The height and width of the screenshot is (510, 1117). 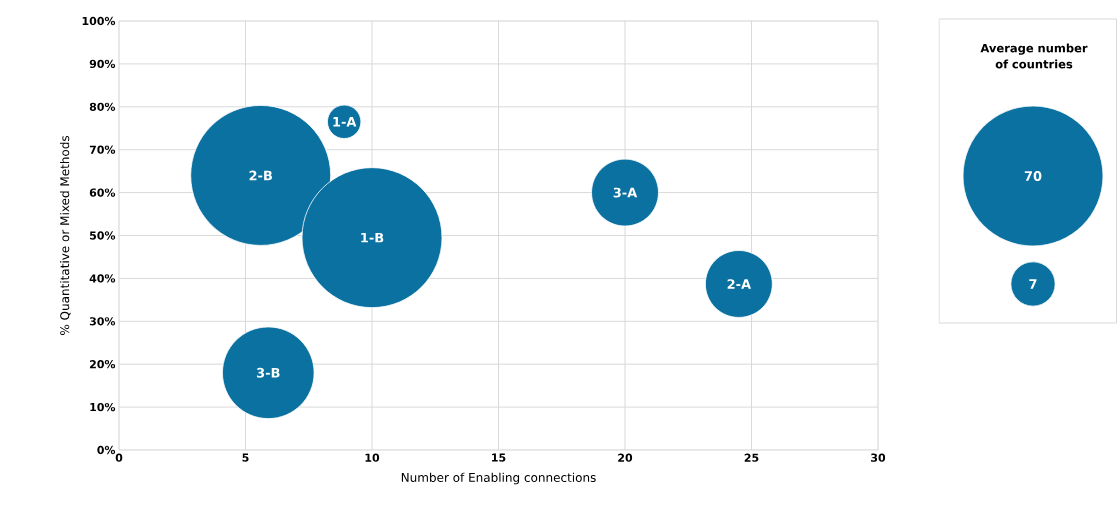 What do you see at coordinates (99, 21) in the screenshot?
I see `y-tick-label: 100%` at bounding box center [99, 21].